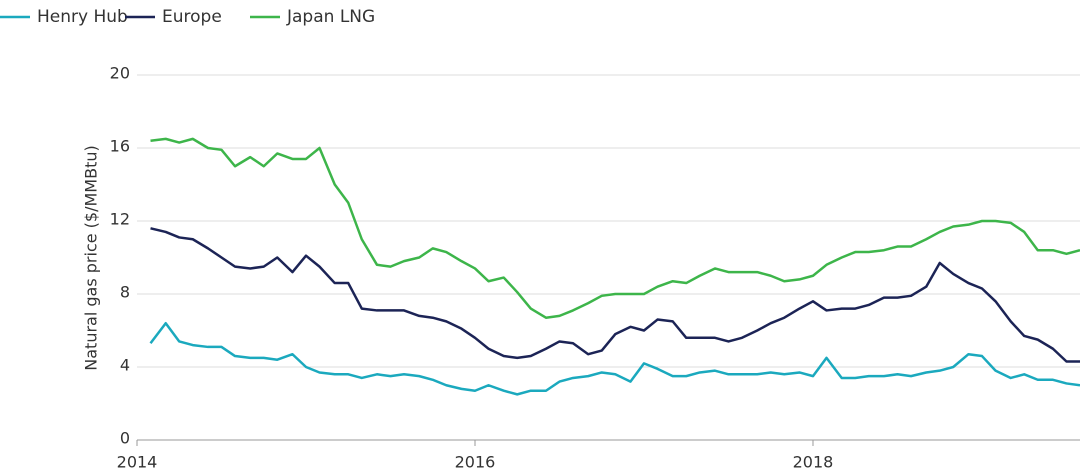 Image resolution: width=1080 pixels, height=475 pixels. I want to click on line-series, so click(614, 358).